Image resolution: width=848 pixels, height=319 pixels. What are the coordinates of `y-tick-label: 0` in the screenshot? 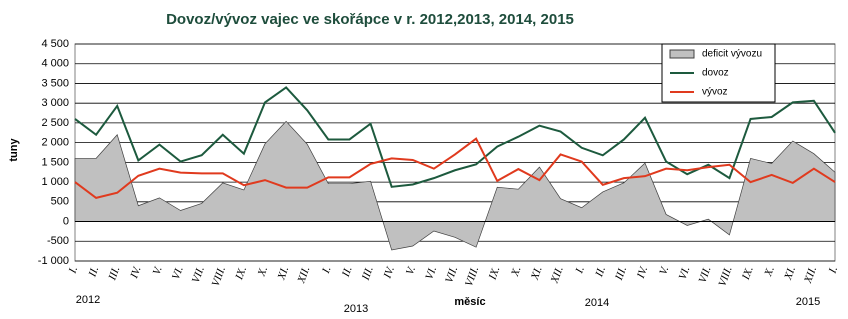 It's located at (66, 221).